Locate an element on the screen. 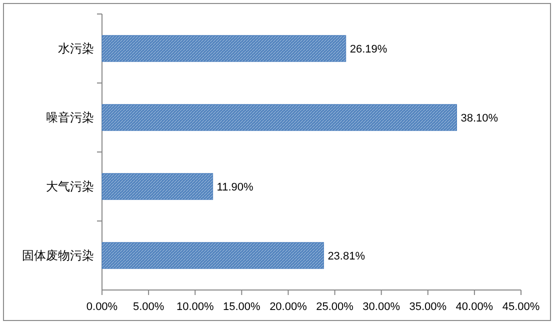 This screenshot has width=555, height=325. x-tick-label: 15.00% is located at coordinates (242, 307).